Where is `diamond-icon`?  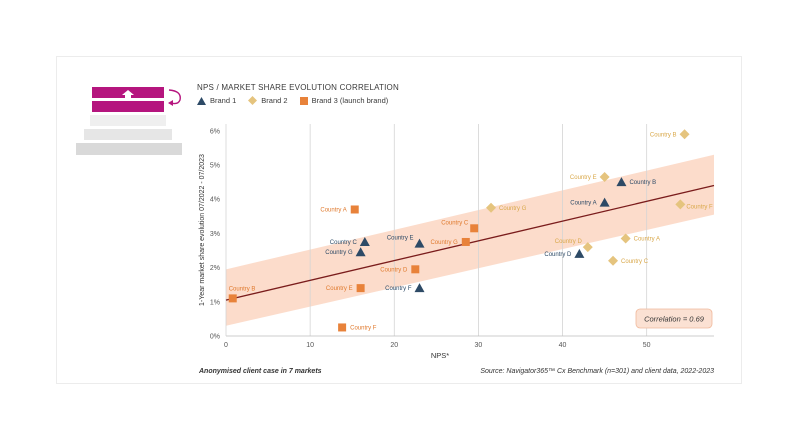 diamond-icon is located at coordinates (253, 100).